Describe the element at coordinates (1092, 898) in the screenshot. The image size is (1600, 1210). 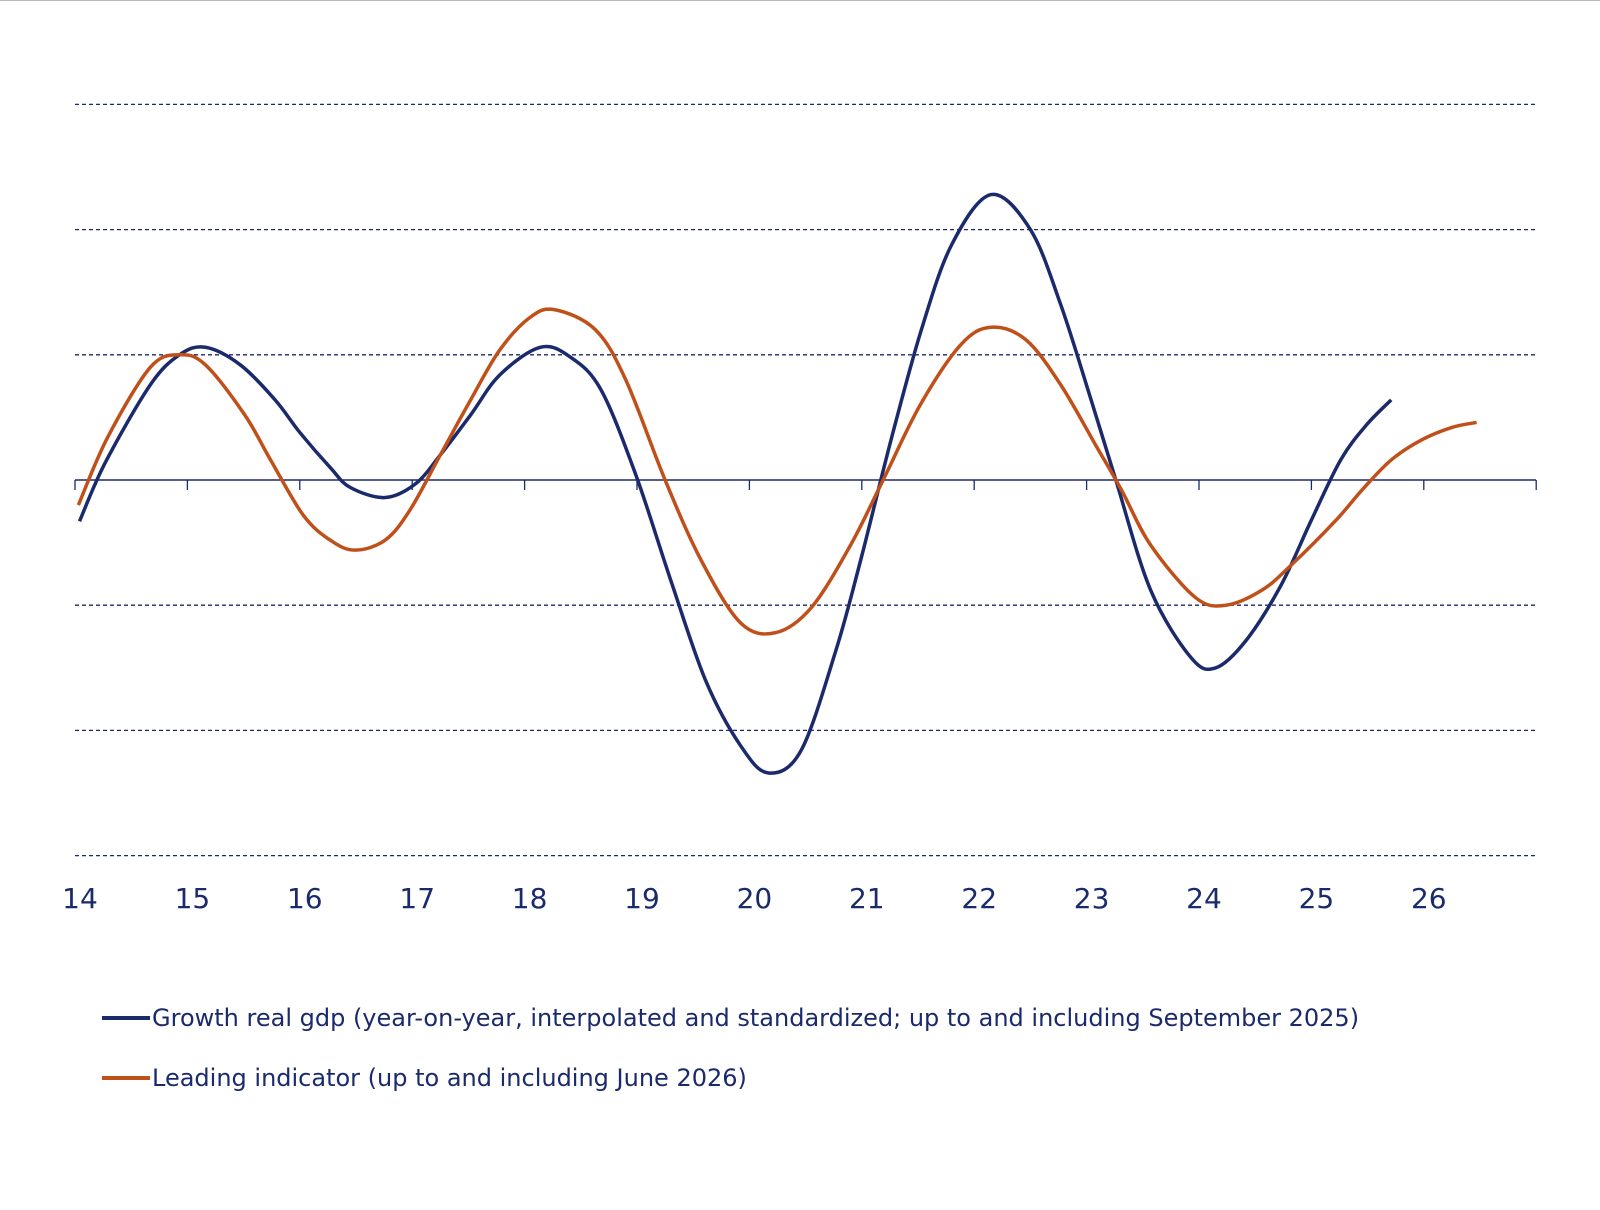
I see `x-tick-label: 23` at that location.